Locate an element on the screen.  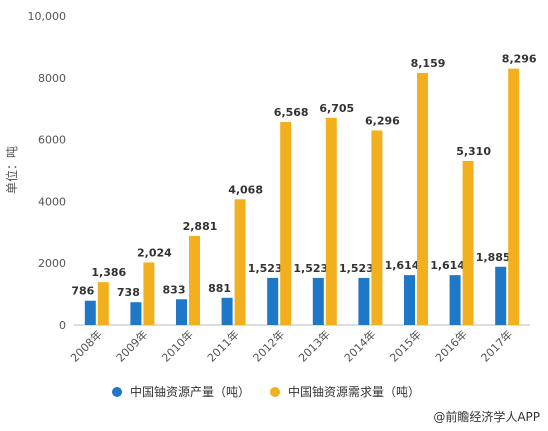
x-tick-group: 2010年 is located at coordinates (177, 345).